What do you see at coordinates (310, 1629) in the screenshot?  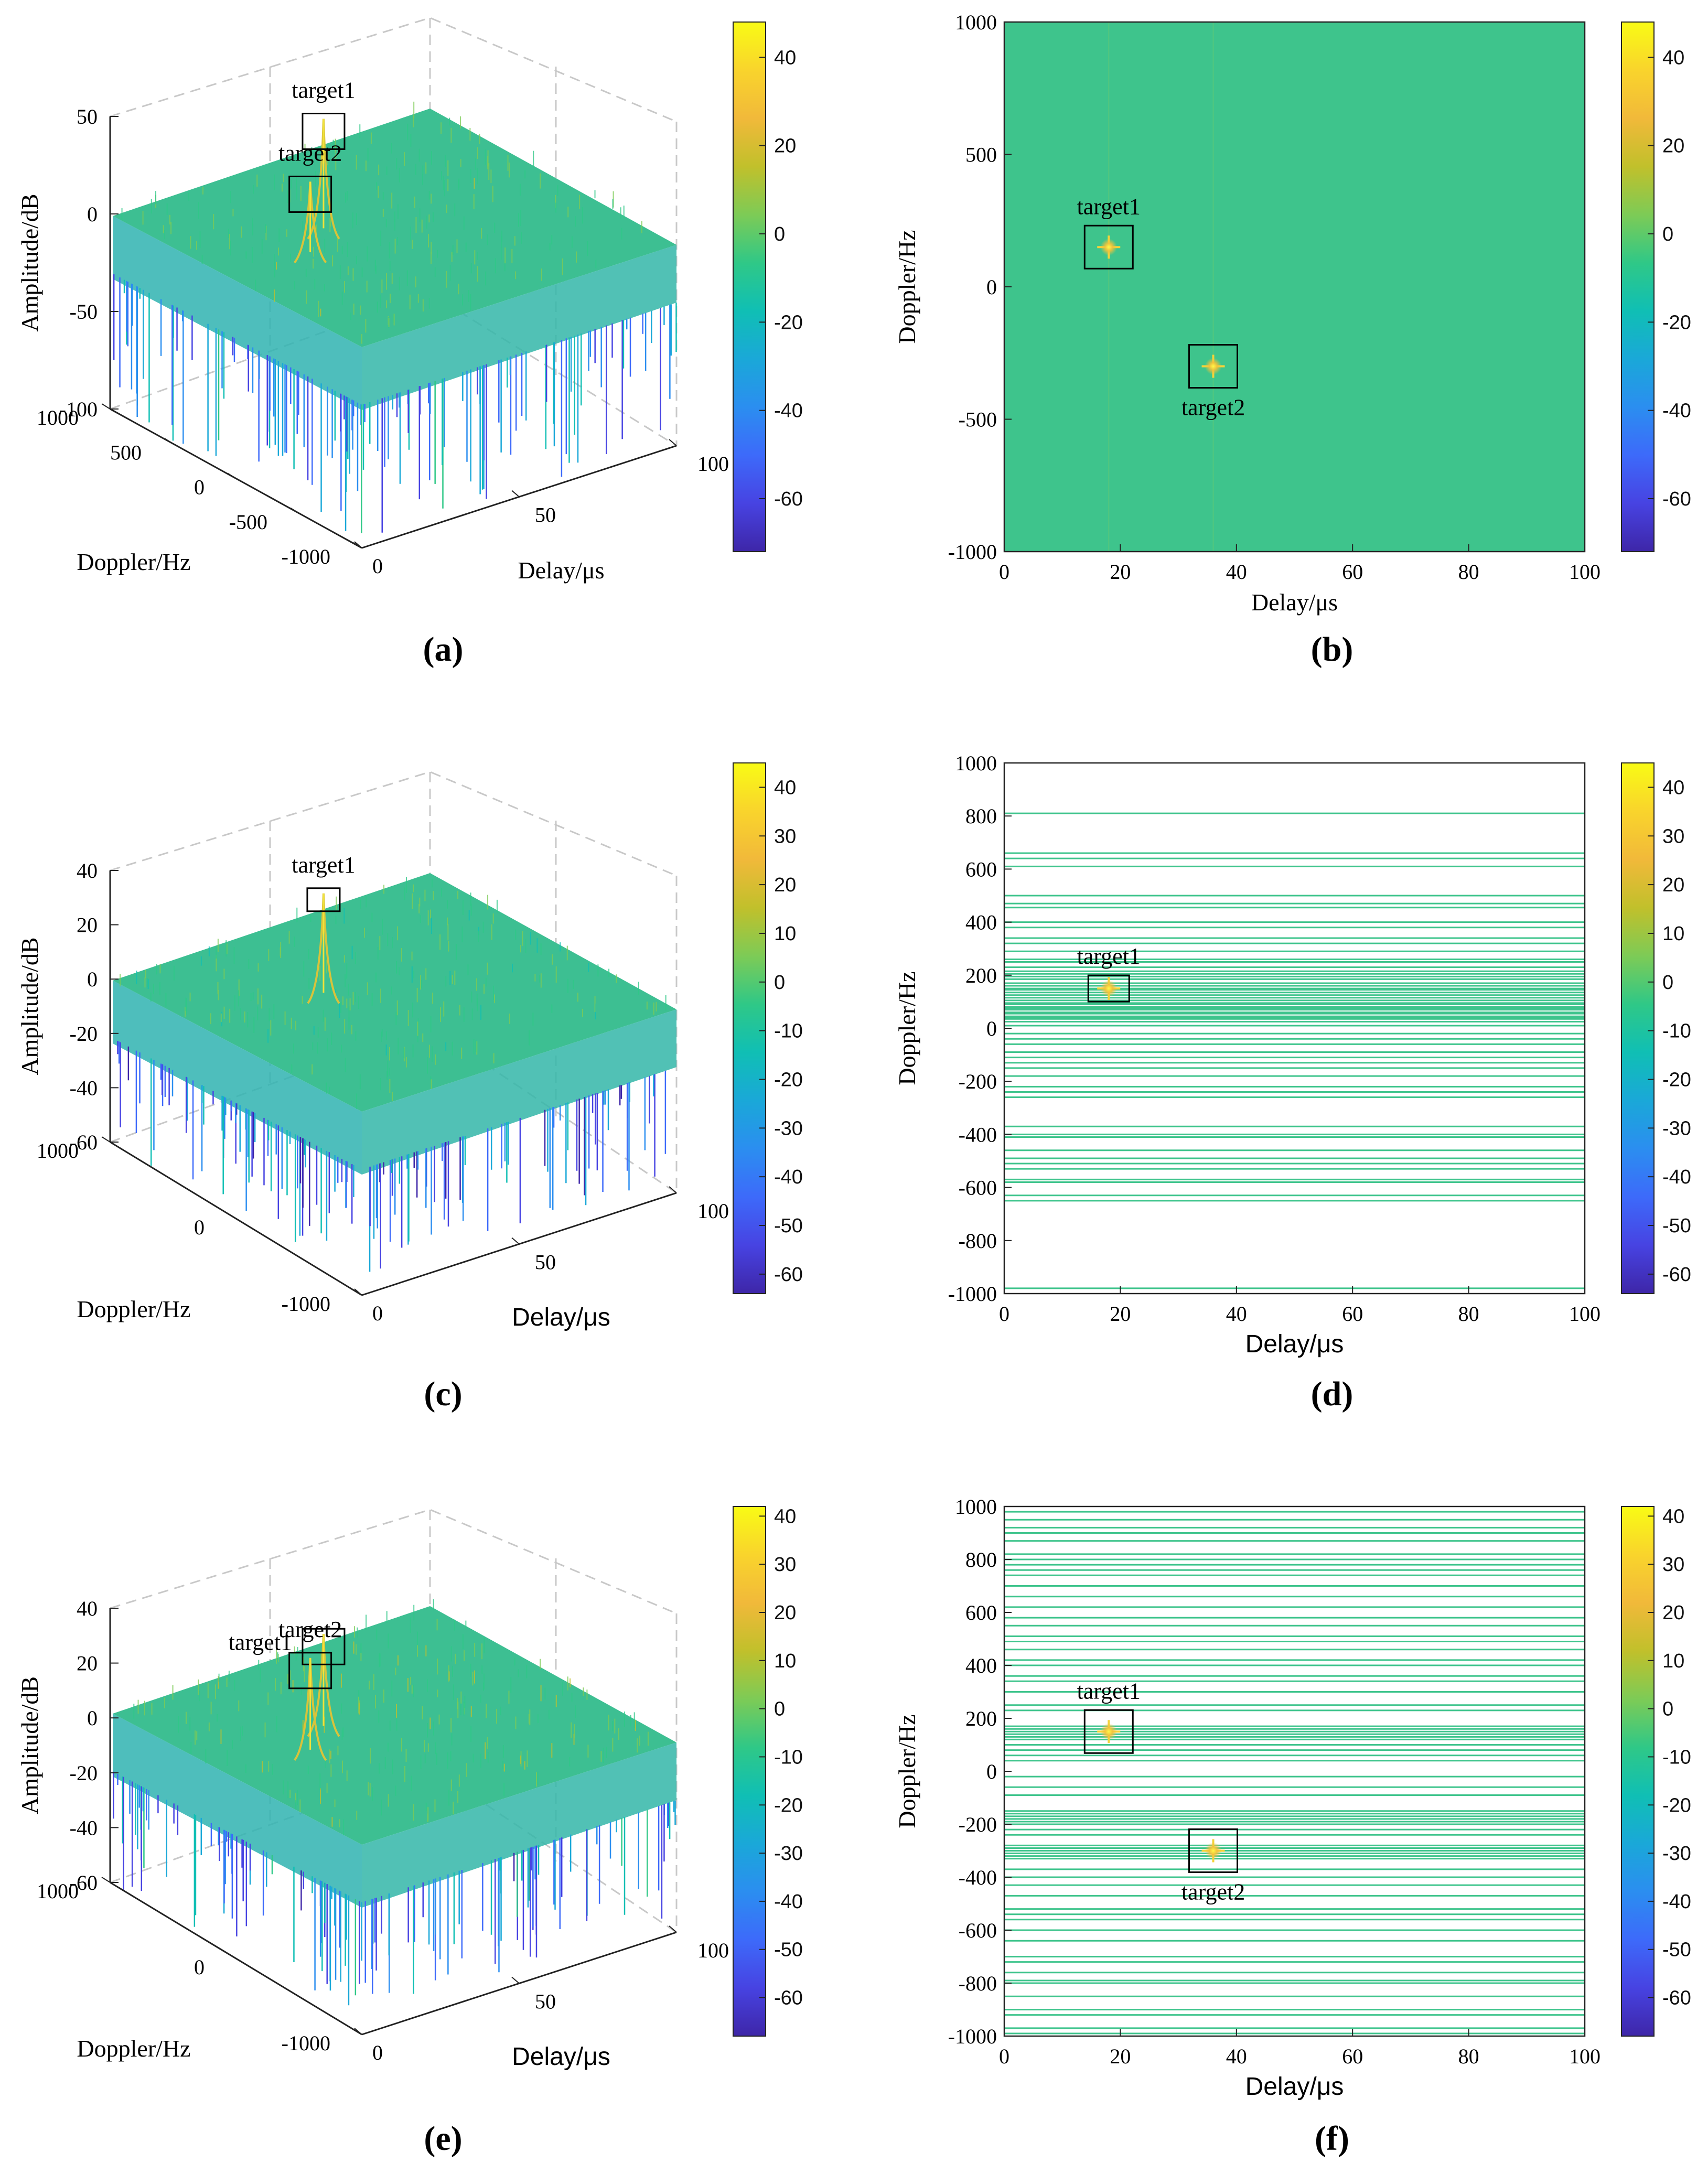 I see `target-label: target2` at bounding box center [310, 1629].